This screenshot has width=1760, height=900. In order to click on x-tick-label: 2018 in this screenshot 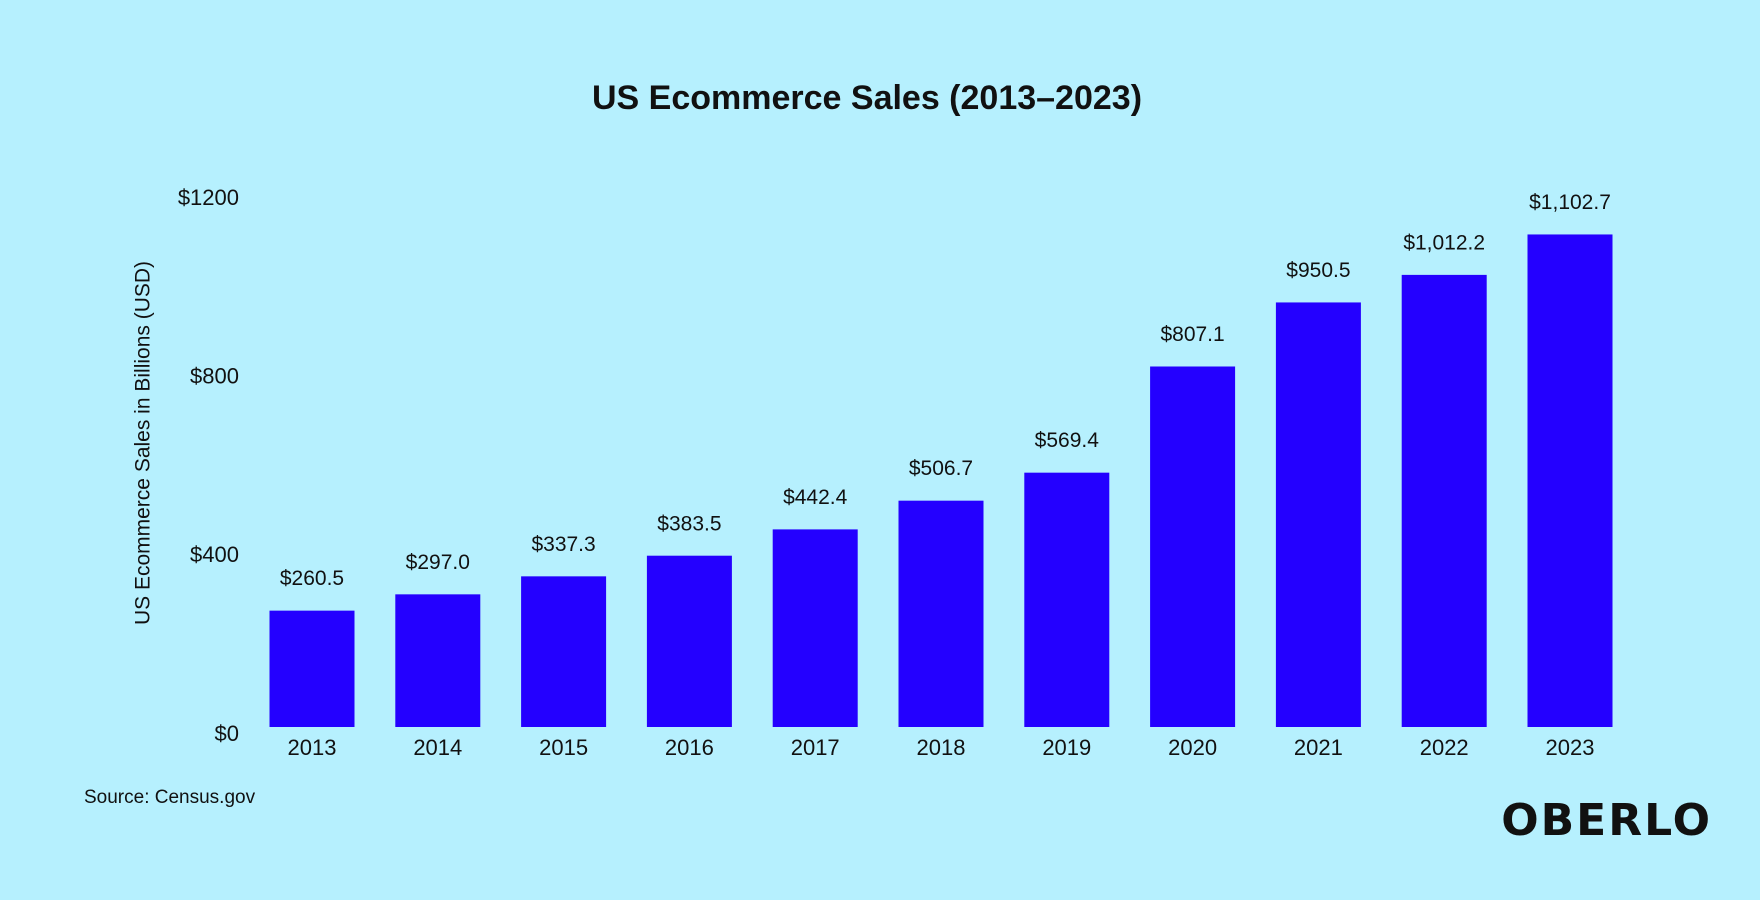, I will do `click(941, 747)`.